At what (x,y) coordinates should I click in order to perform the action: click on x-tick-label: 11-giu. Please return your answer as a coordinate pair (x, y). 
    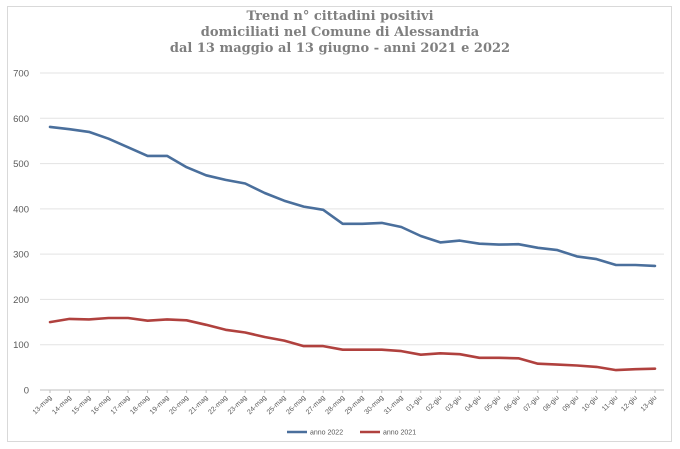
    Looking at the image, I should click on (610, 403).